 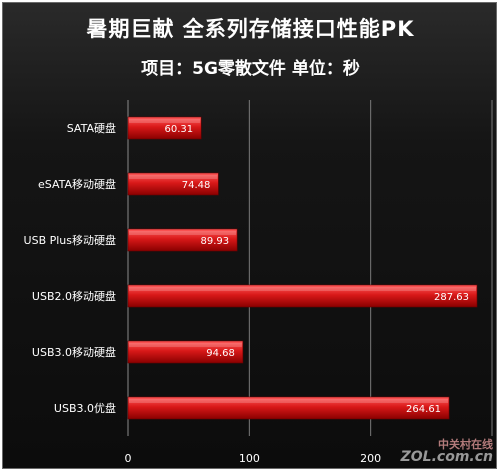 I want to click on category-label: USB3.0移动硬盘, so click(x=74, y=352).